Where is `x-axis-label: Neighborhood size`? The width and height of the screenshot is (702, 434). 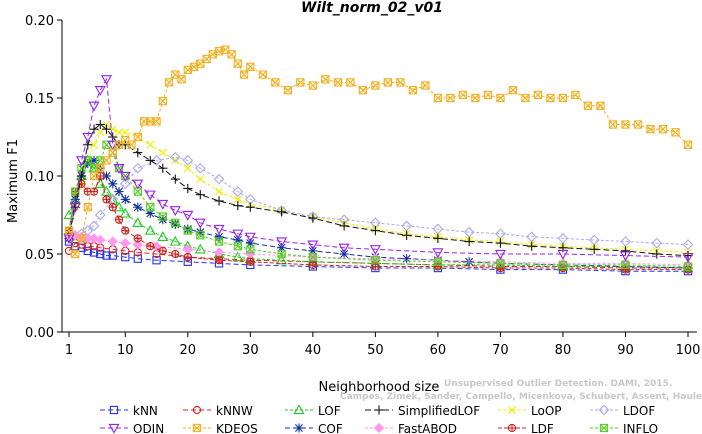
x-axis-label: Neighborhood size is located at coordinates (379, 387).